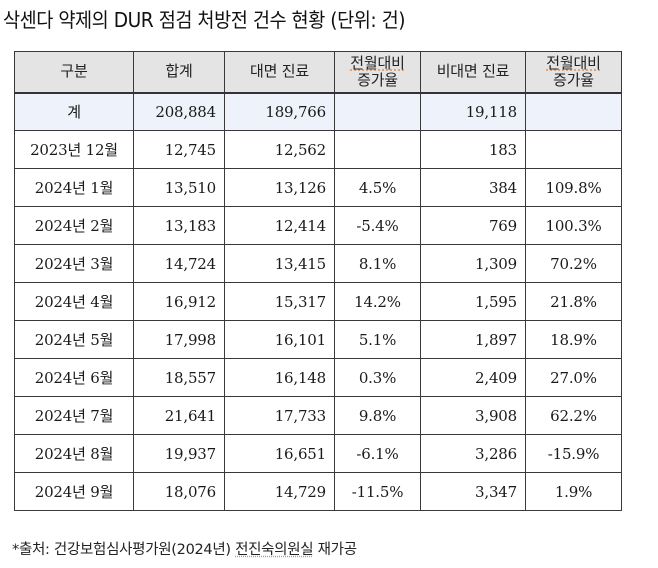 Image resolution: width=658 pixels, height=568 pixels. What do you see at coordinates (377, 62) in the screenshot?
I see `header-in-person-mom-line1: 전월대비` at bounding box center [377, 62].